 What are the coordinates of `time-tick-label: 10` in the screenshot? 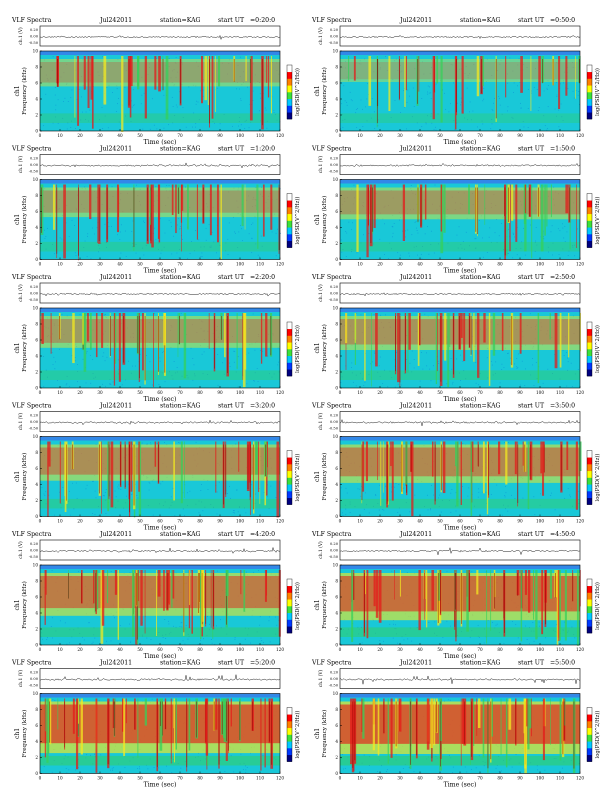 It's located at (360, 521).